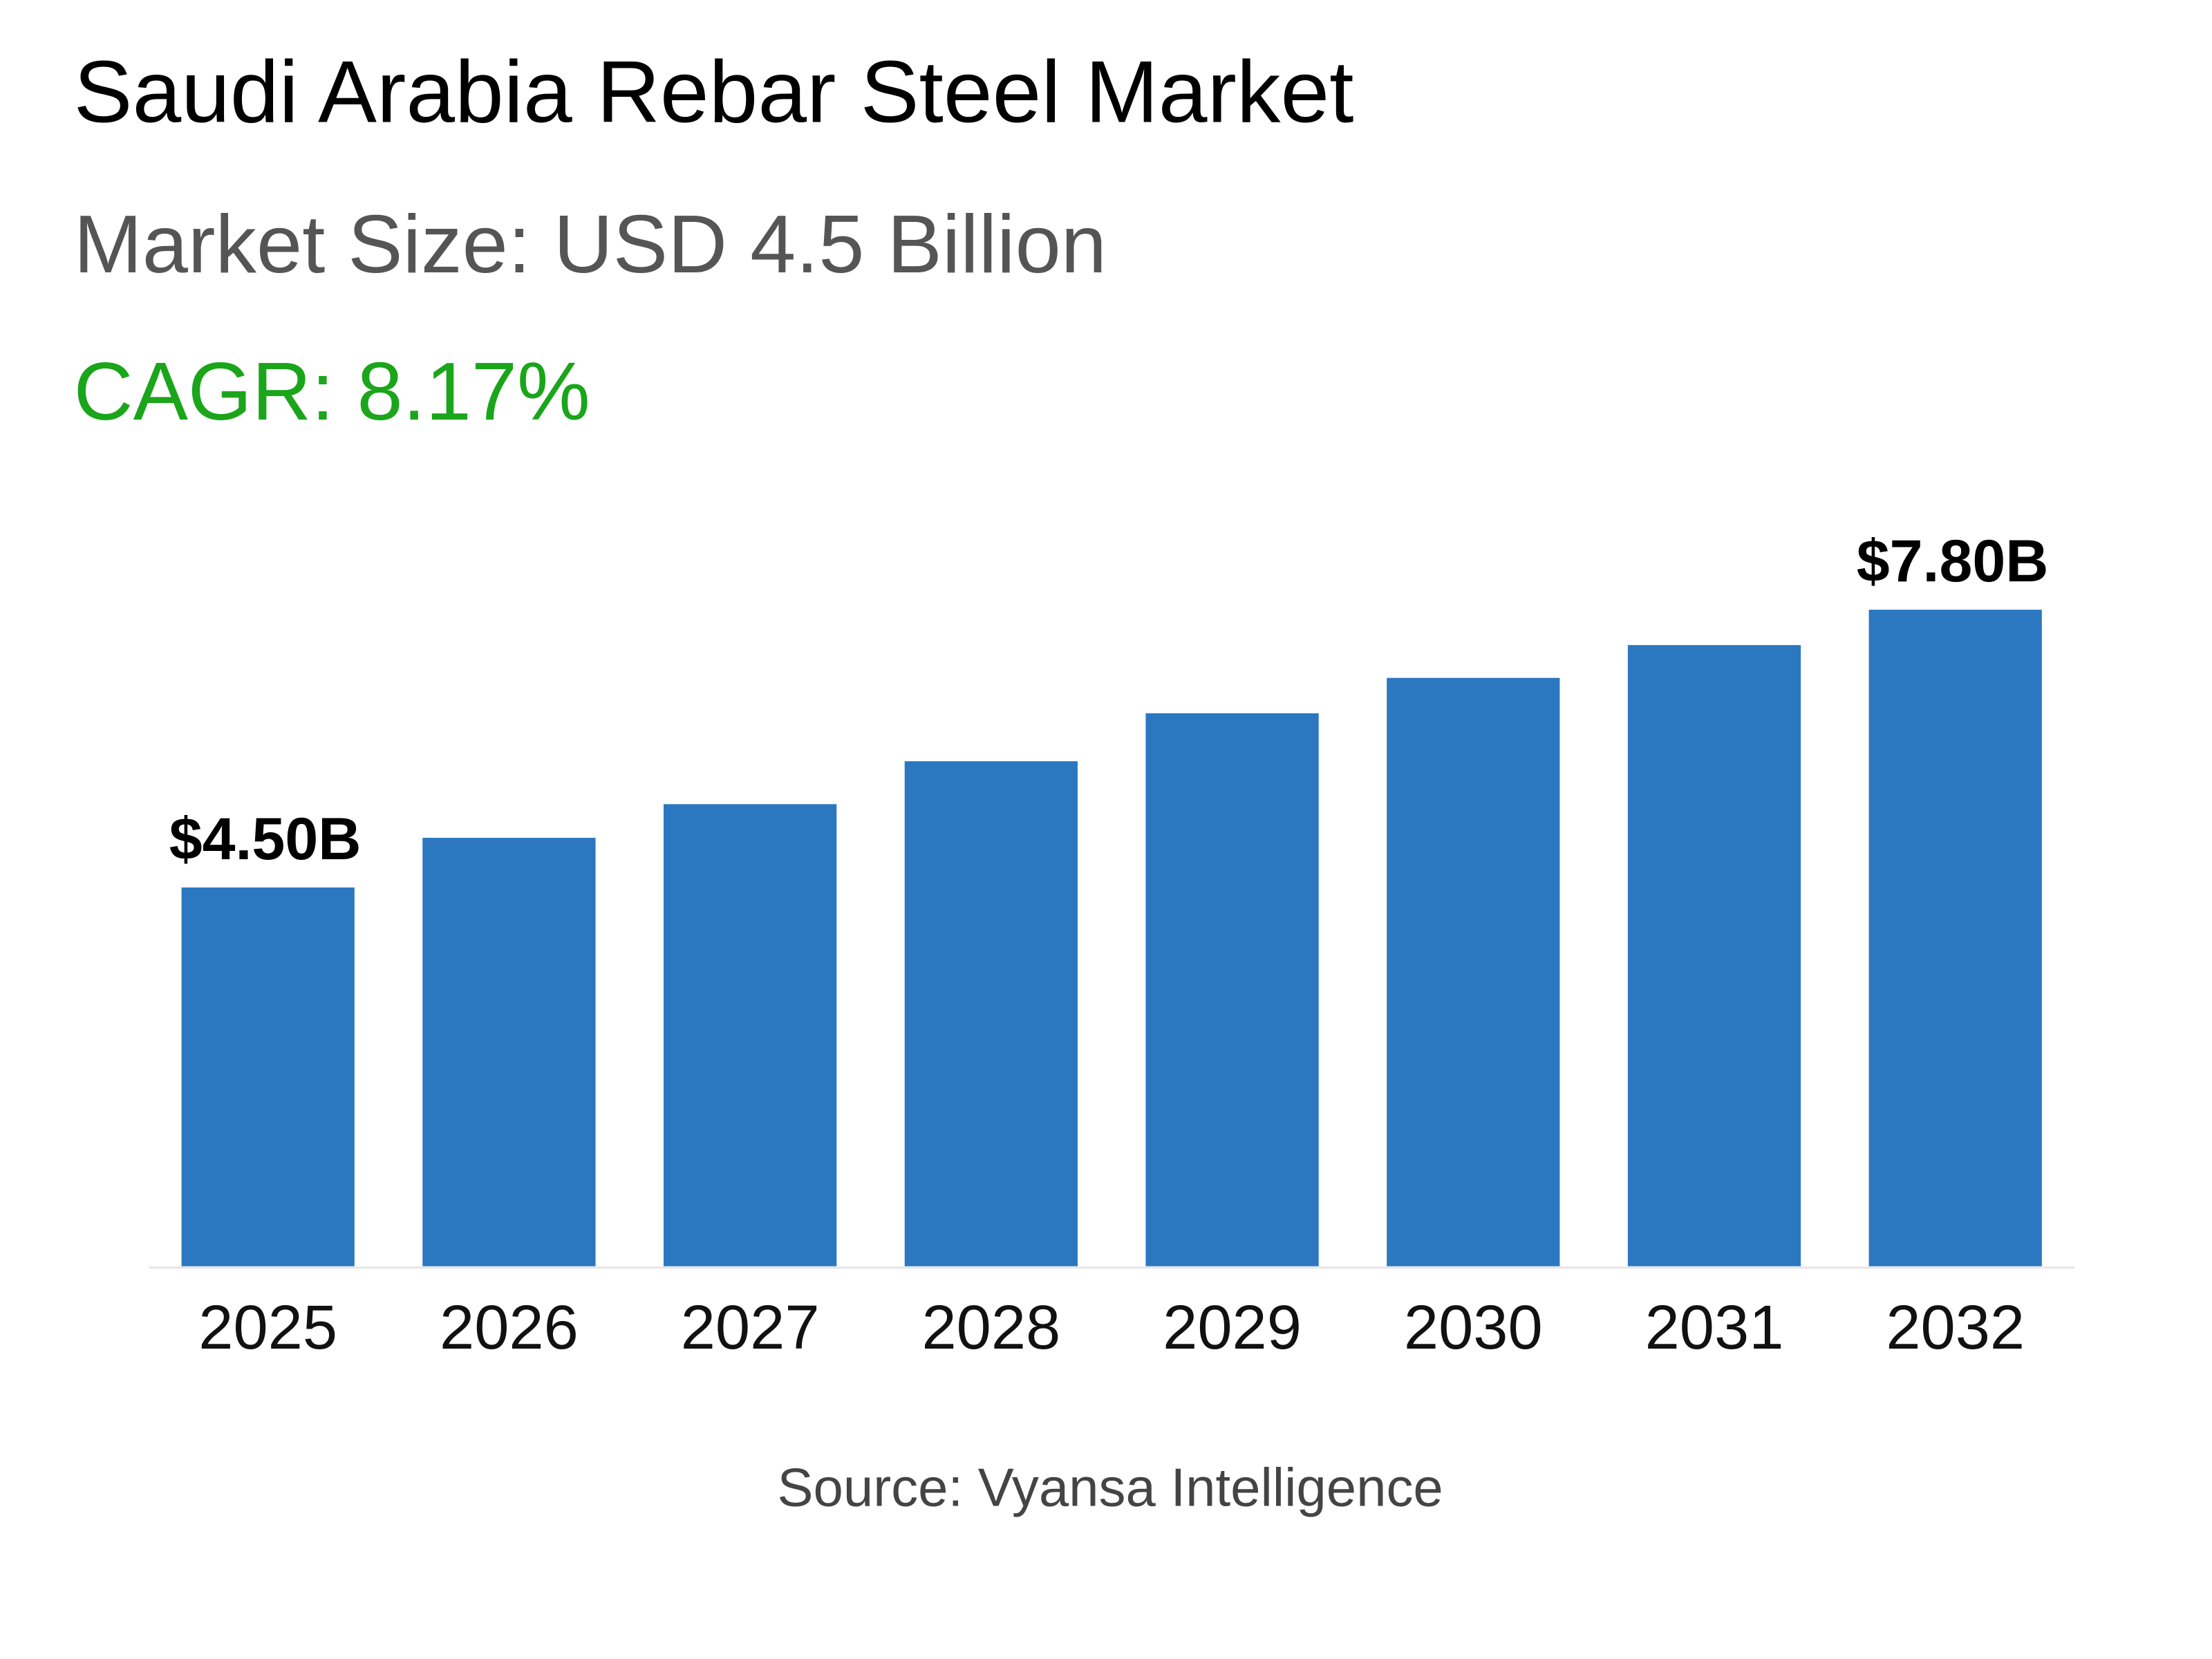  I want to click on x-tick-label: 2027, so click(751, 1327).